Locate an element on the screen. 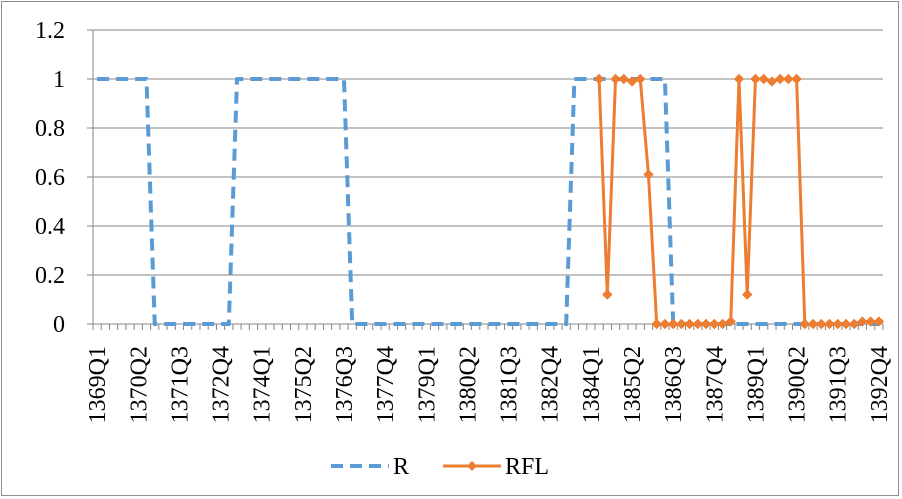 Image resolution: width=902 pixels, height=499 pixels. x-tick-label: 1392Q4 is located at coordinates (880, 384).